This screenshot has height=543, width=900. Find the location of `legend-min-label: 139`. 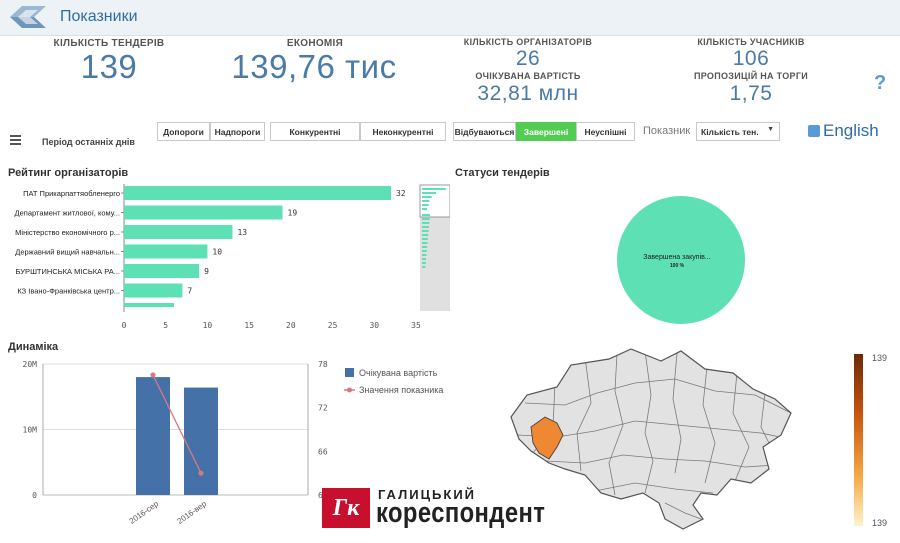

legend-min-label: 139 is located at coordinates (879, 523).